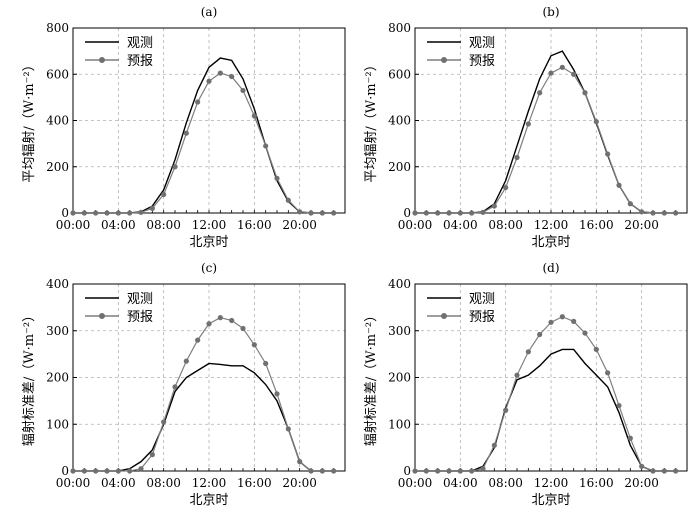  What do you see at coordinates (57, 74) in the screenshot?
I see `y-tick-label: 600` at bounding box center [57, 74].